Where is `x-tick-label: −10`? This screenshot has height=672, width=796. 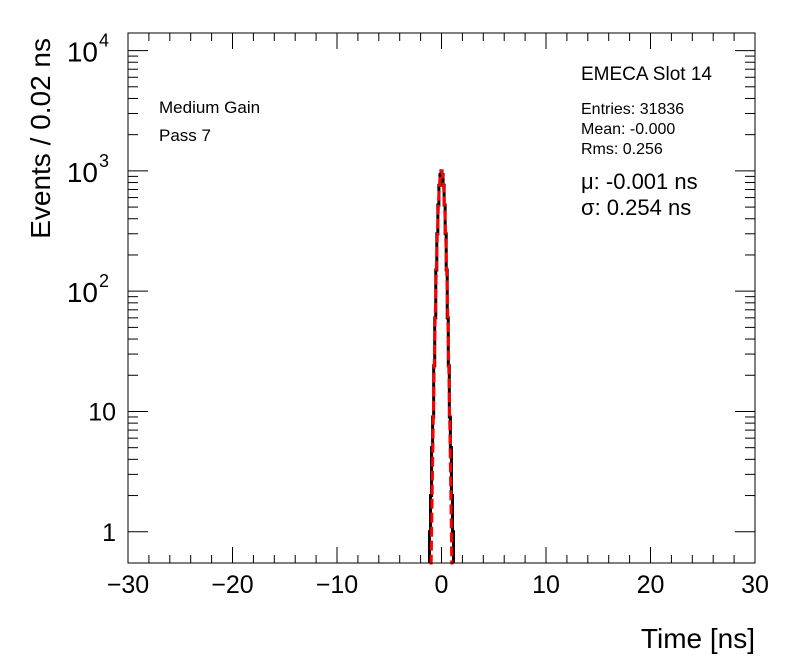 x-tick-label: −10 is located at coordinates (337, 585).